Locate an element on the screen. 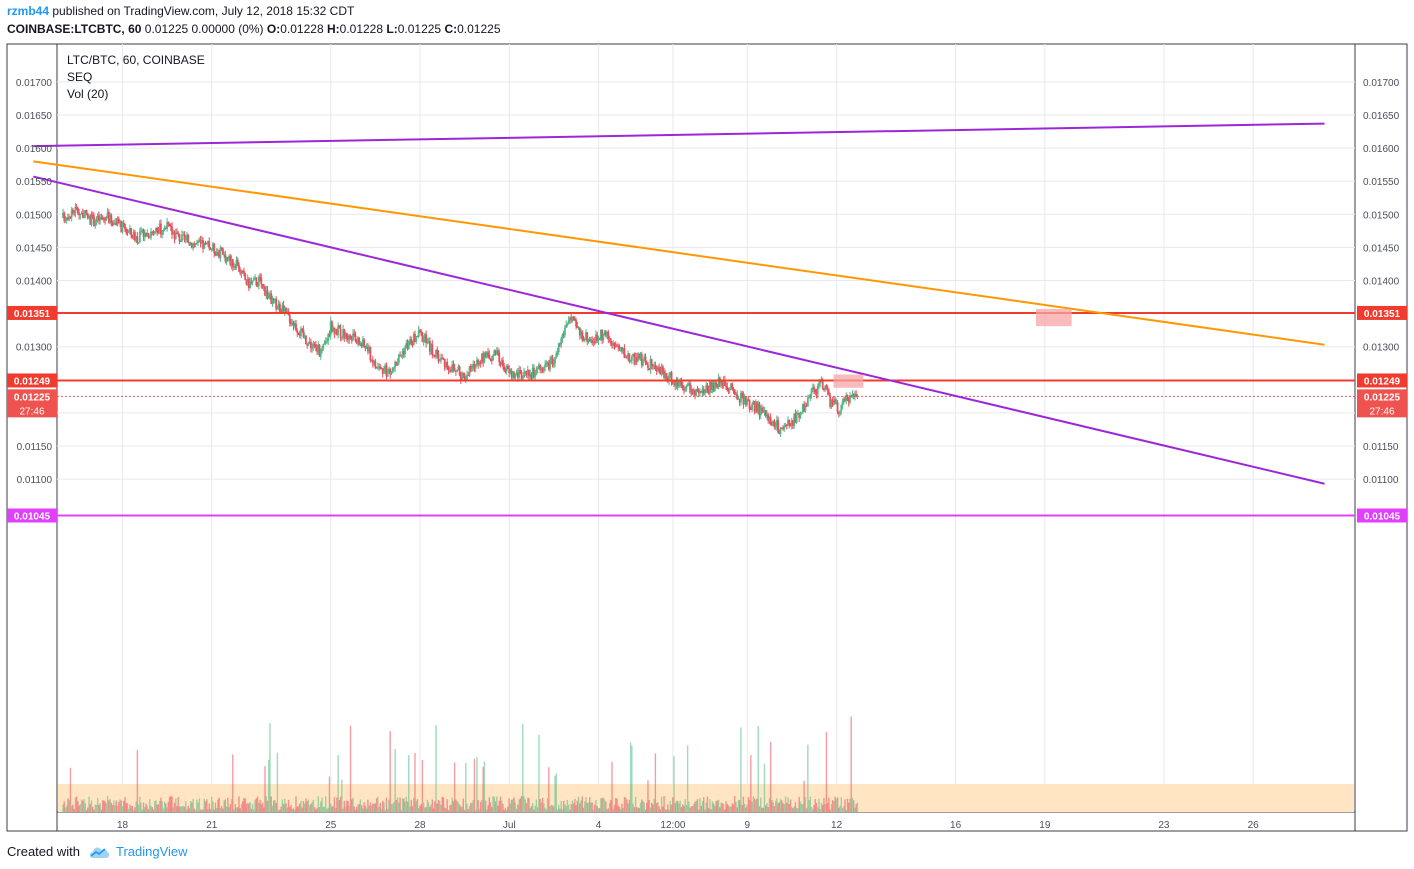 The image size is (1414, 869). time-tick: 12:00 is located at coordinates (672, 825).